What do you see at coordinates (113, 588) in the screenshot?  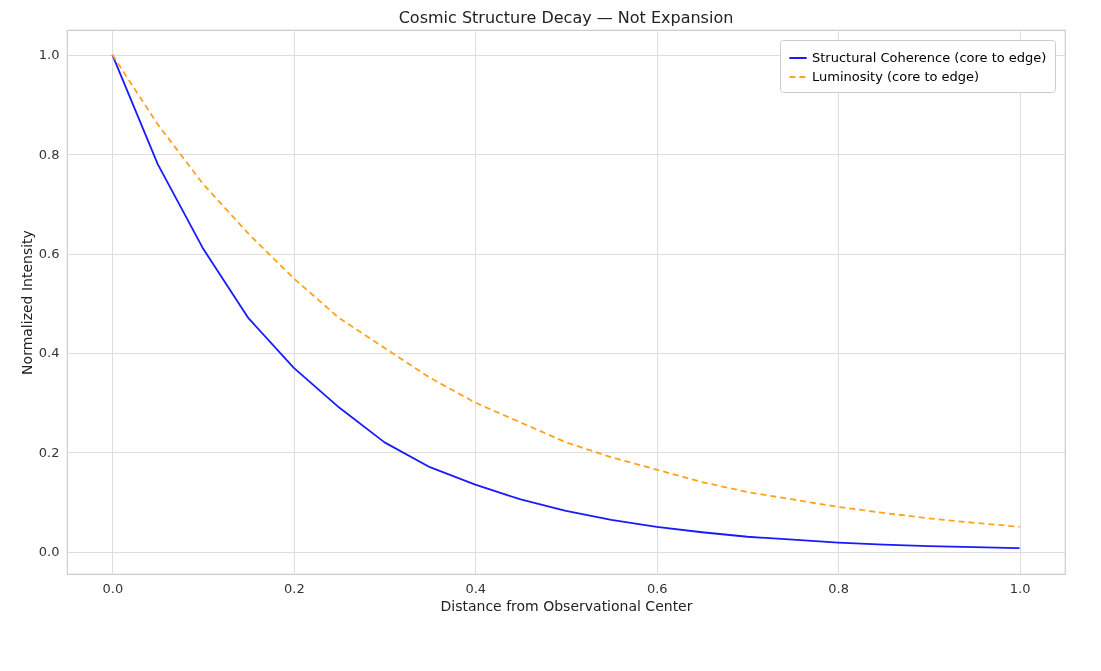 I see `x-tick-label: 0.0` at bounding box center [113, 588].